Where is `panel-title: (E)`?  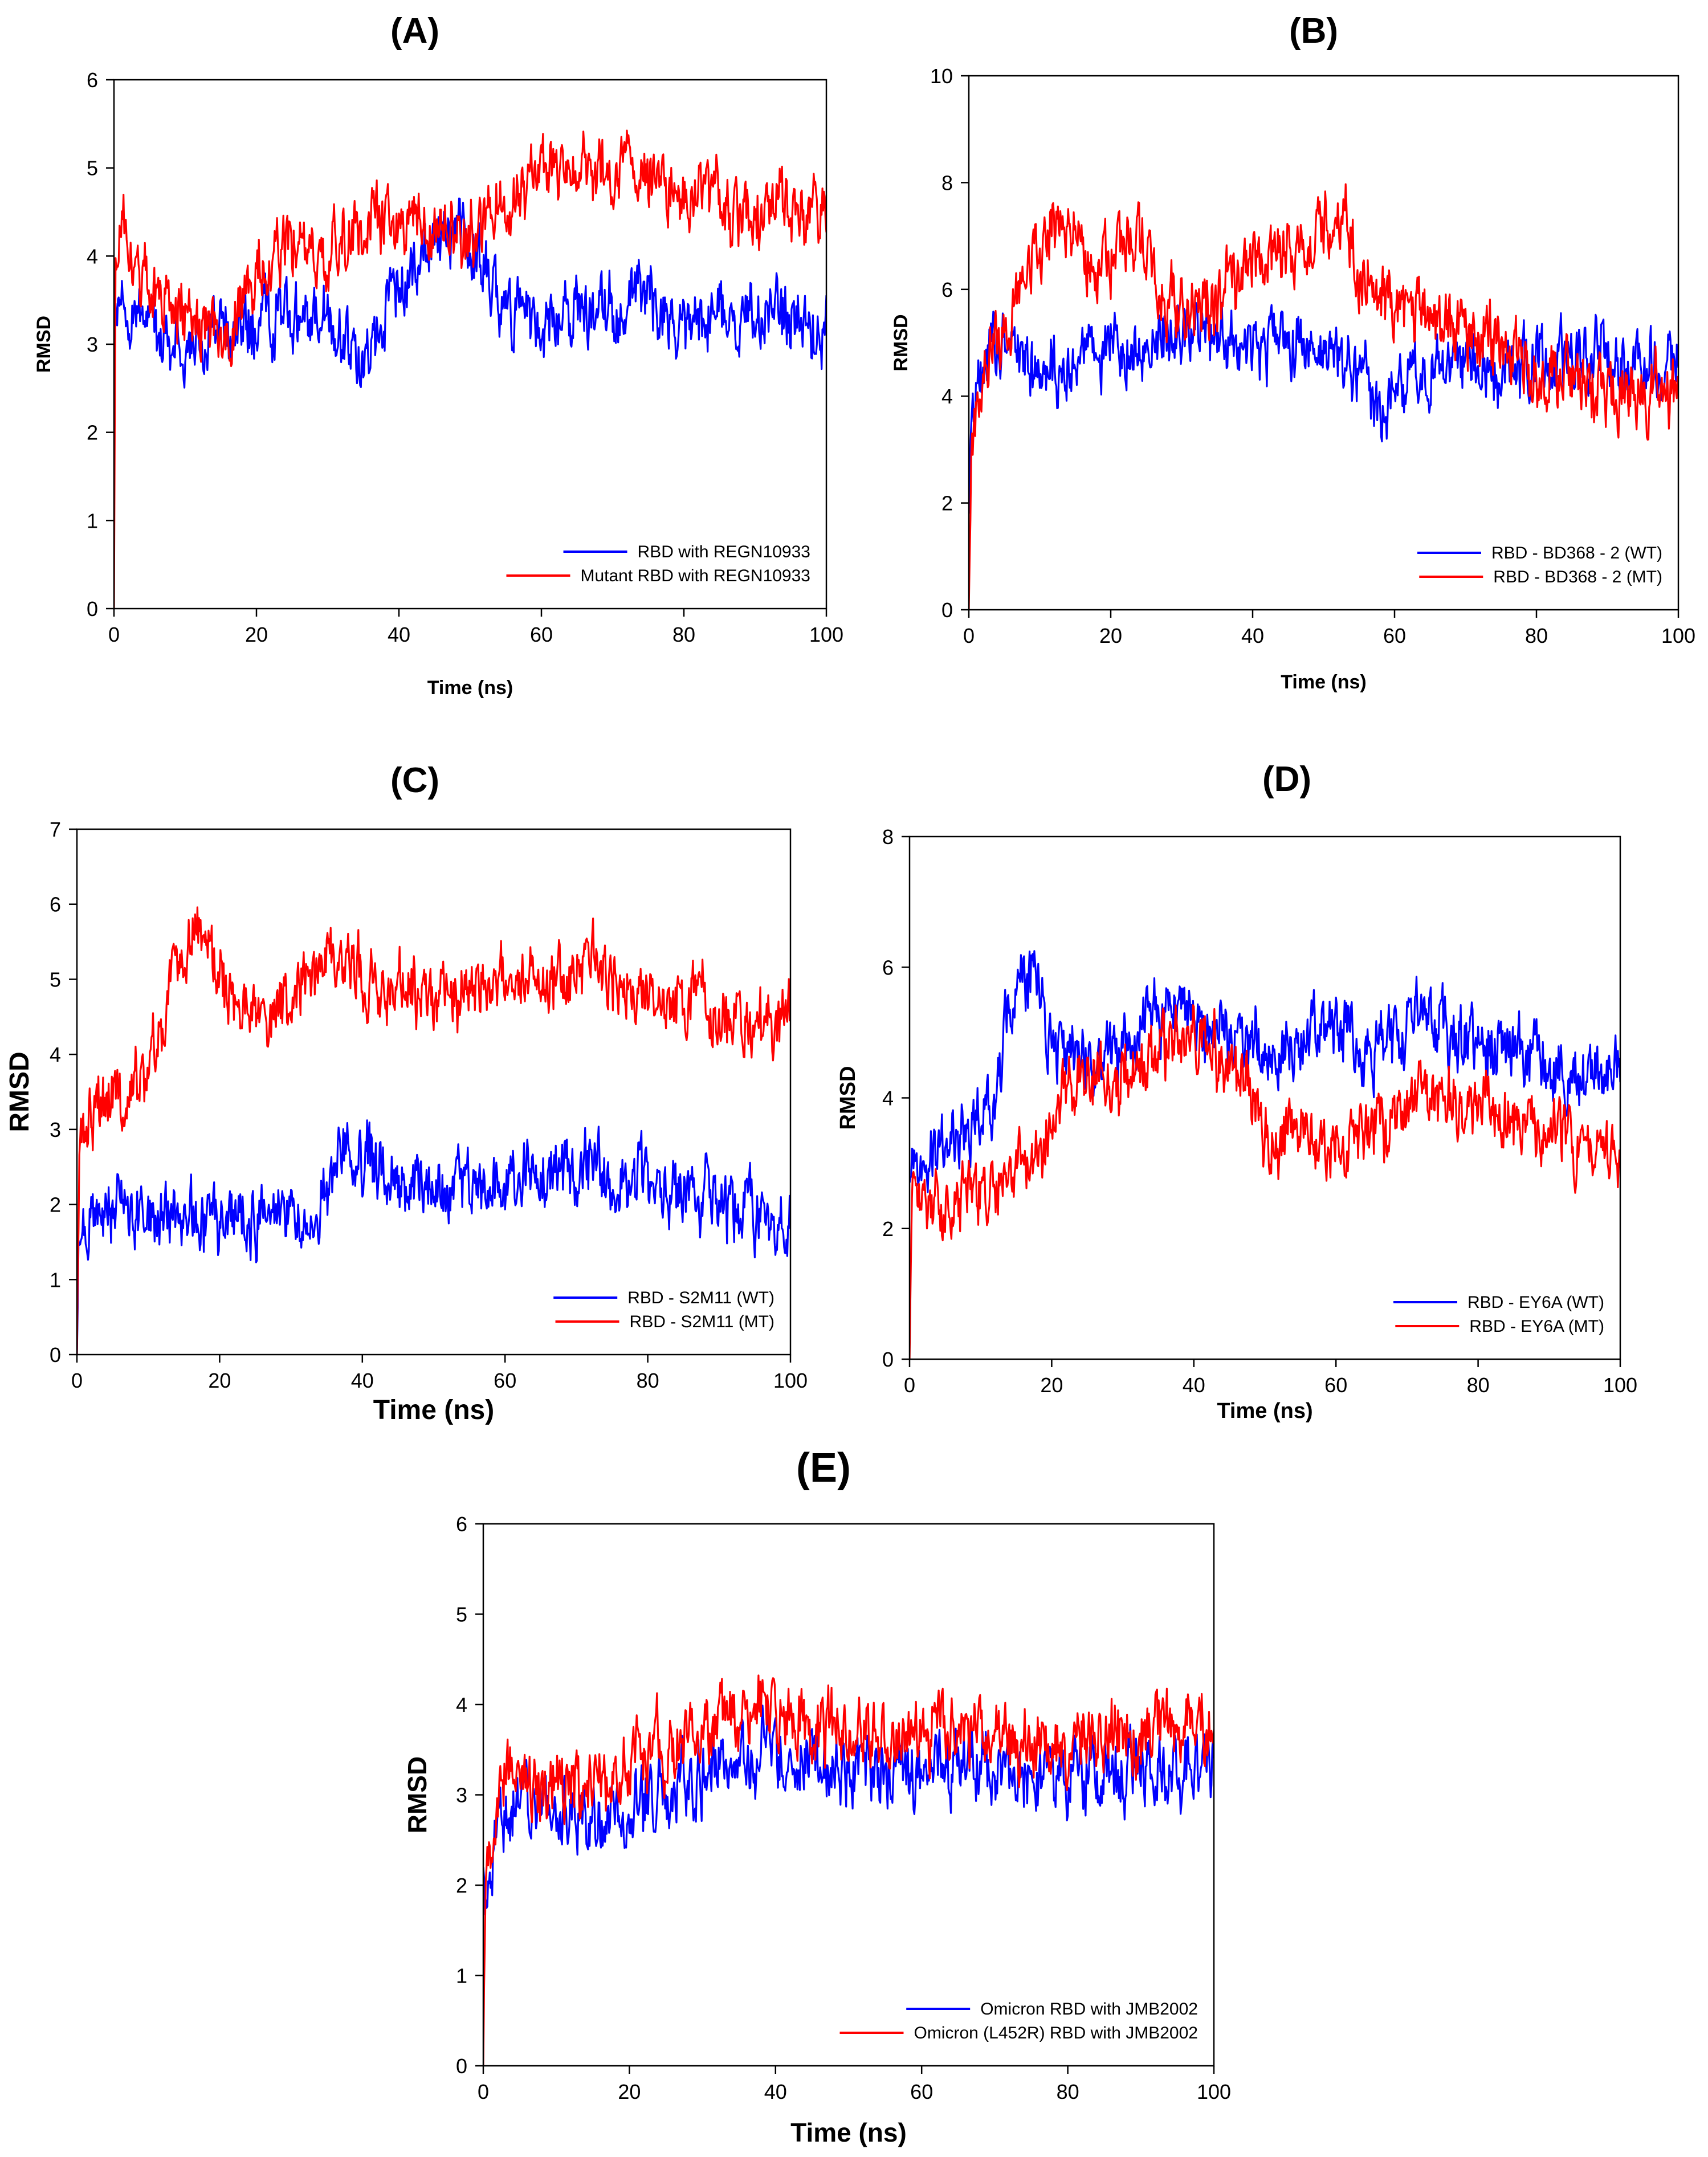
panel-title: (E) is located at coordinates (824, 1468).